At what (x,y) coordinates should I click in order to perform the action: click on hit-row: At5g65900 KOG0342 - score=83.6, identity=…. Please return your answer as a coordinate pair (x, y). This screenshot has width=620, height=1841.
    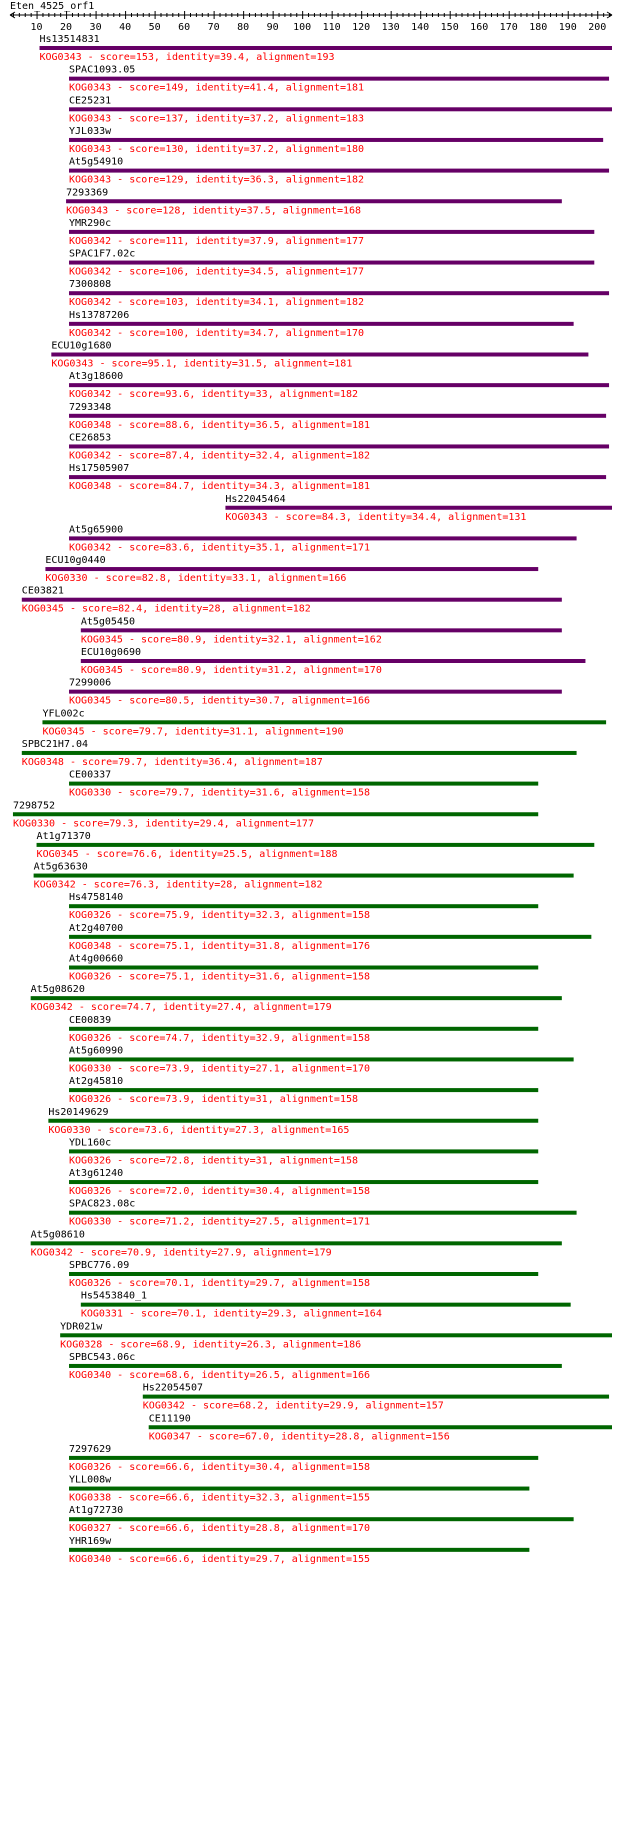
    Looking at the image, I should click on (323, 538).